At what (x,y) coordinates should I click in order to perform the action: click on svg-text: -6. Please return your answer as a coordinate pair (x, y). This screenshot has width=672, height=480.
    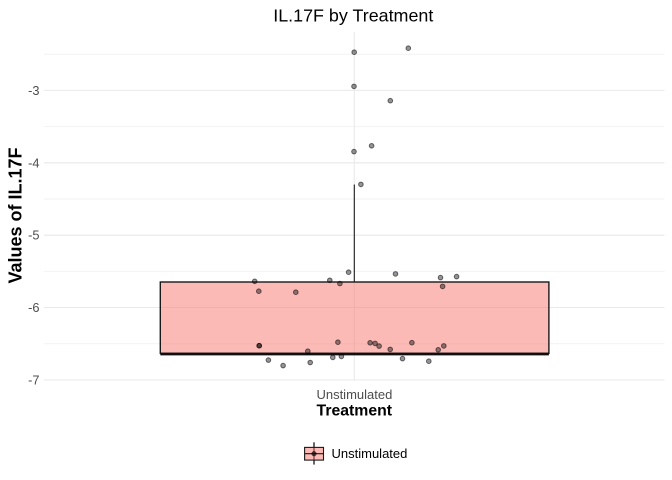
    Looking at the image, I should click on (33, 307).